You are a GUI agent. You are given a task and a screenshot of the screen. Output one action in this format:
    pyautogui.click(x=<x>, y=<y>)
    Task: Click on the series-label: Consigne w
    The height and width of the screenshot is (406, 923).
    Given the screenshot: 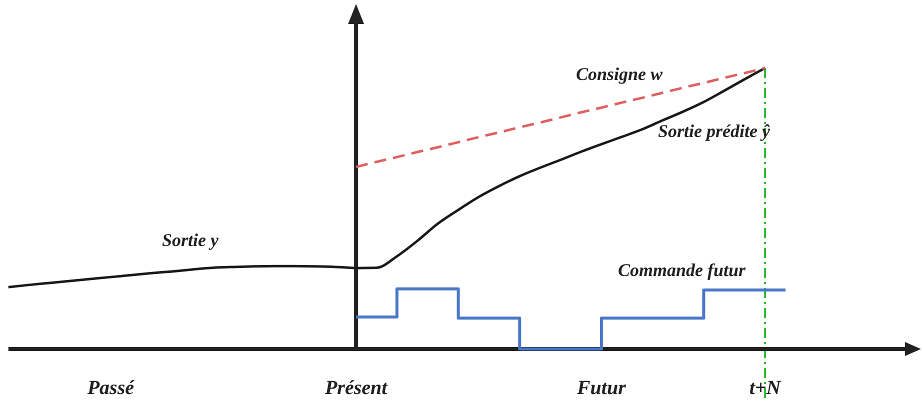 What is the action you would take?
    pyautogui.click(x=620, y=74)
    